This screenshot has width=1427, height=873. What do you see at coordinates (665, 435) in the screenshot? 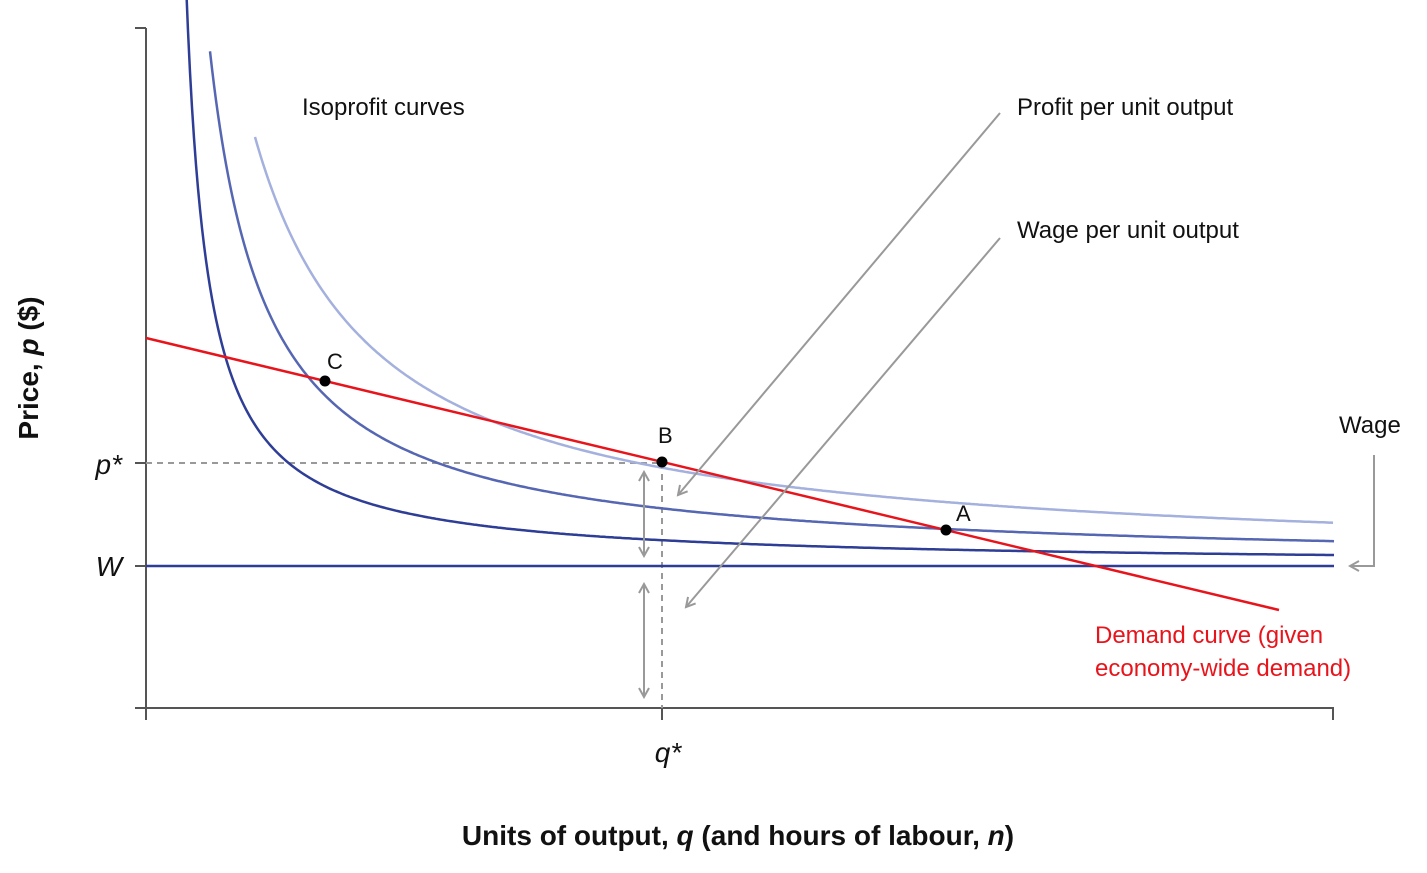
I see `point-b-label: B` at bounding box center [665, 435].